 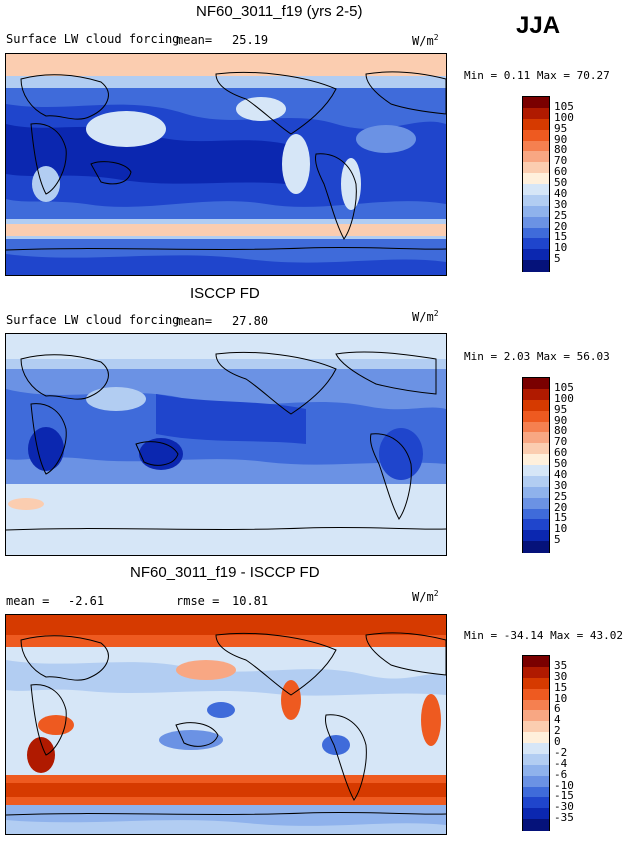 I want to click on panel-3-title: NF60_3011_f19 - ISCCP FD, so click(x=225, y=572).